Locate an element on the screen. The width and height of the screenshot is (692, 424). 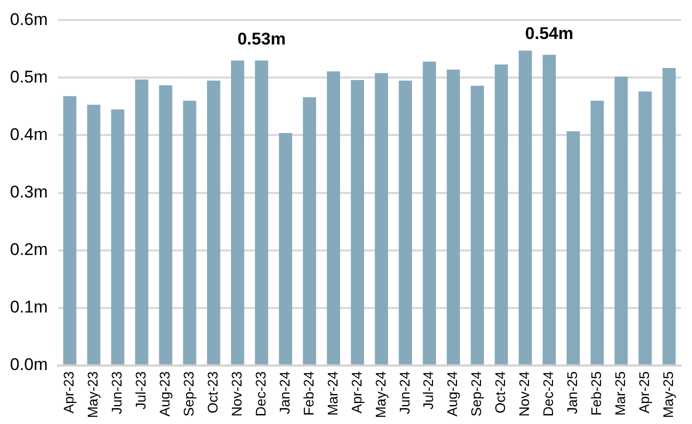
x-tick-label: May-24 is located at coordinates (380, 394).